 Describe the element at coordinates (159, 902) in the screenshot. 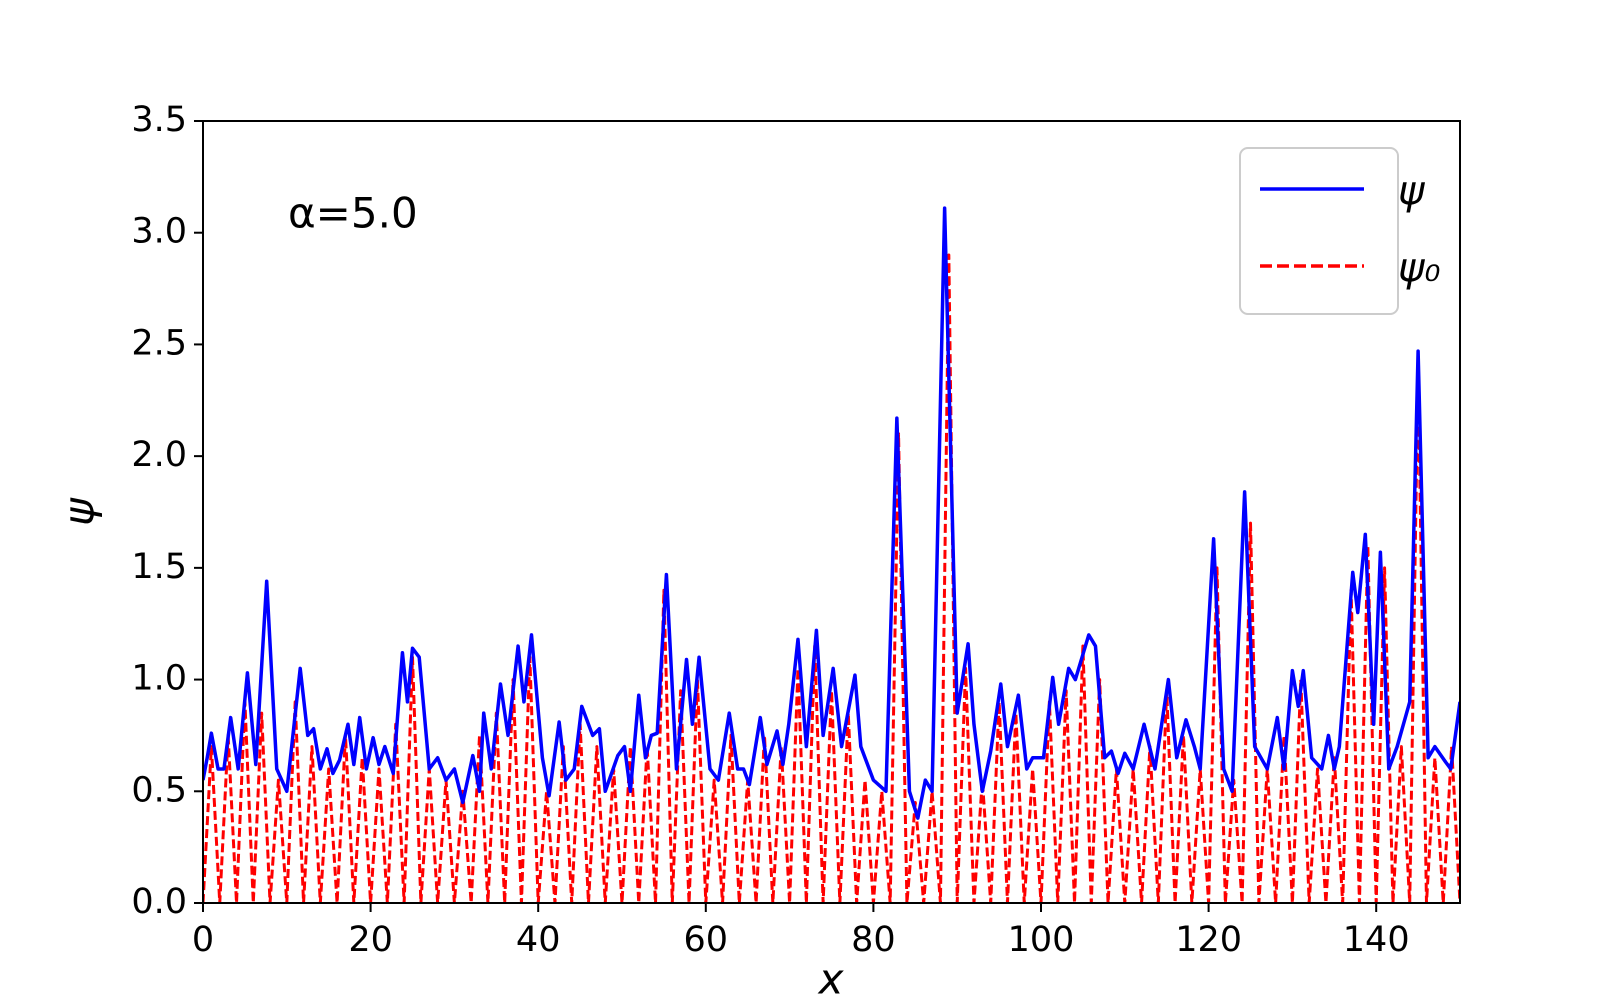

I see `y-tick-label: 0.0` at that location.